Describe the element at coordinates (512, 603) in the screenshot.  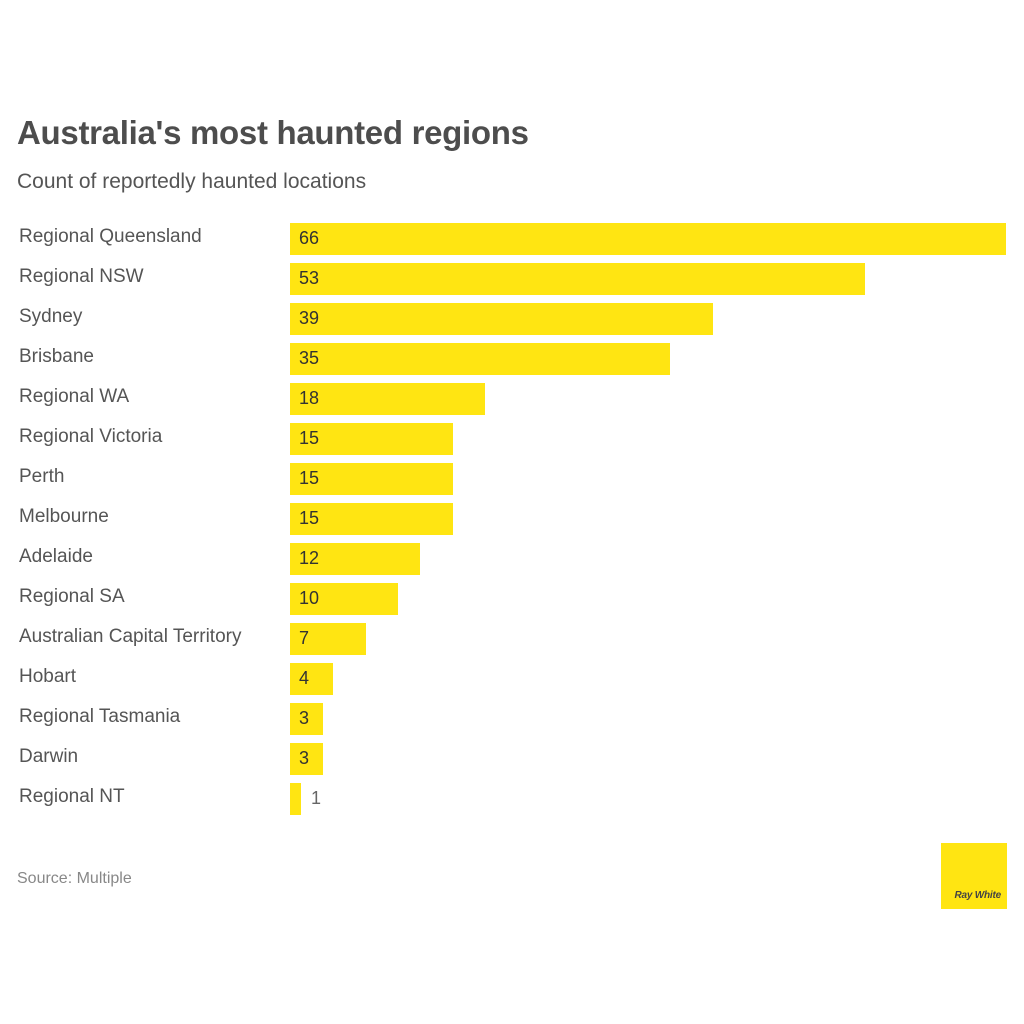
I see `chart-row: Regional SA 10` at that location.